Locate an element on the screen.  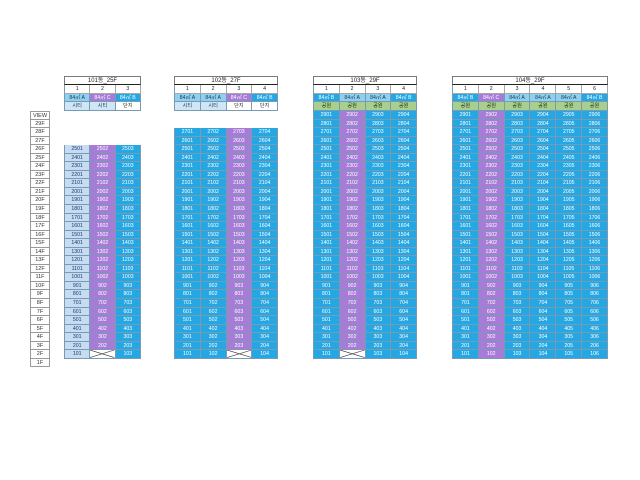
unit-cell: 804 is located at coordinates (543, 295).